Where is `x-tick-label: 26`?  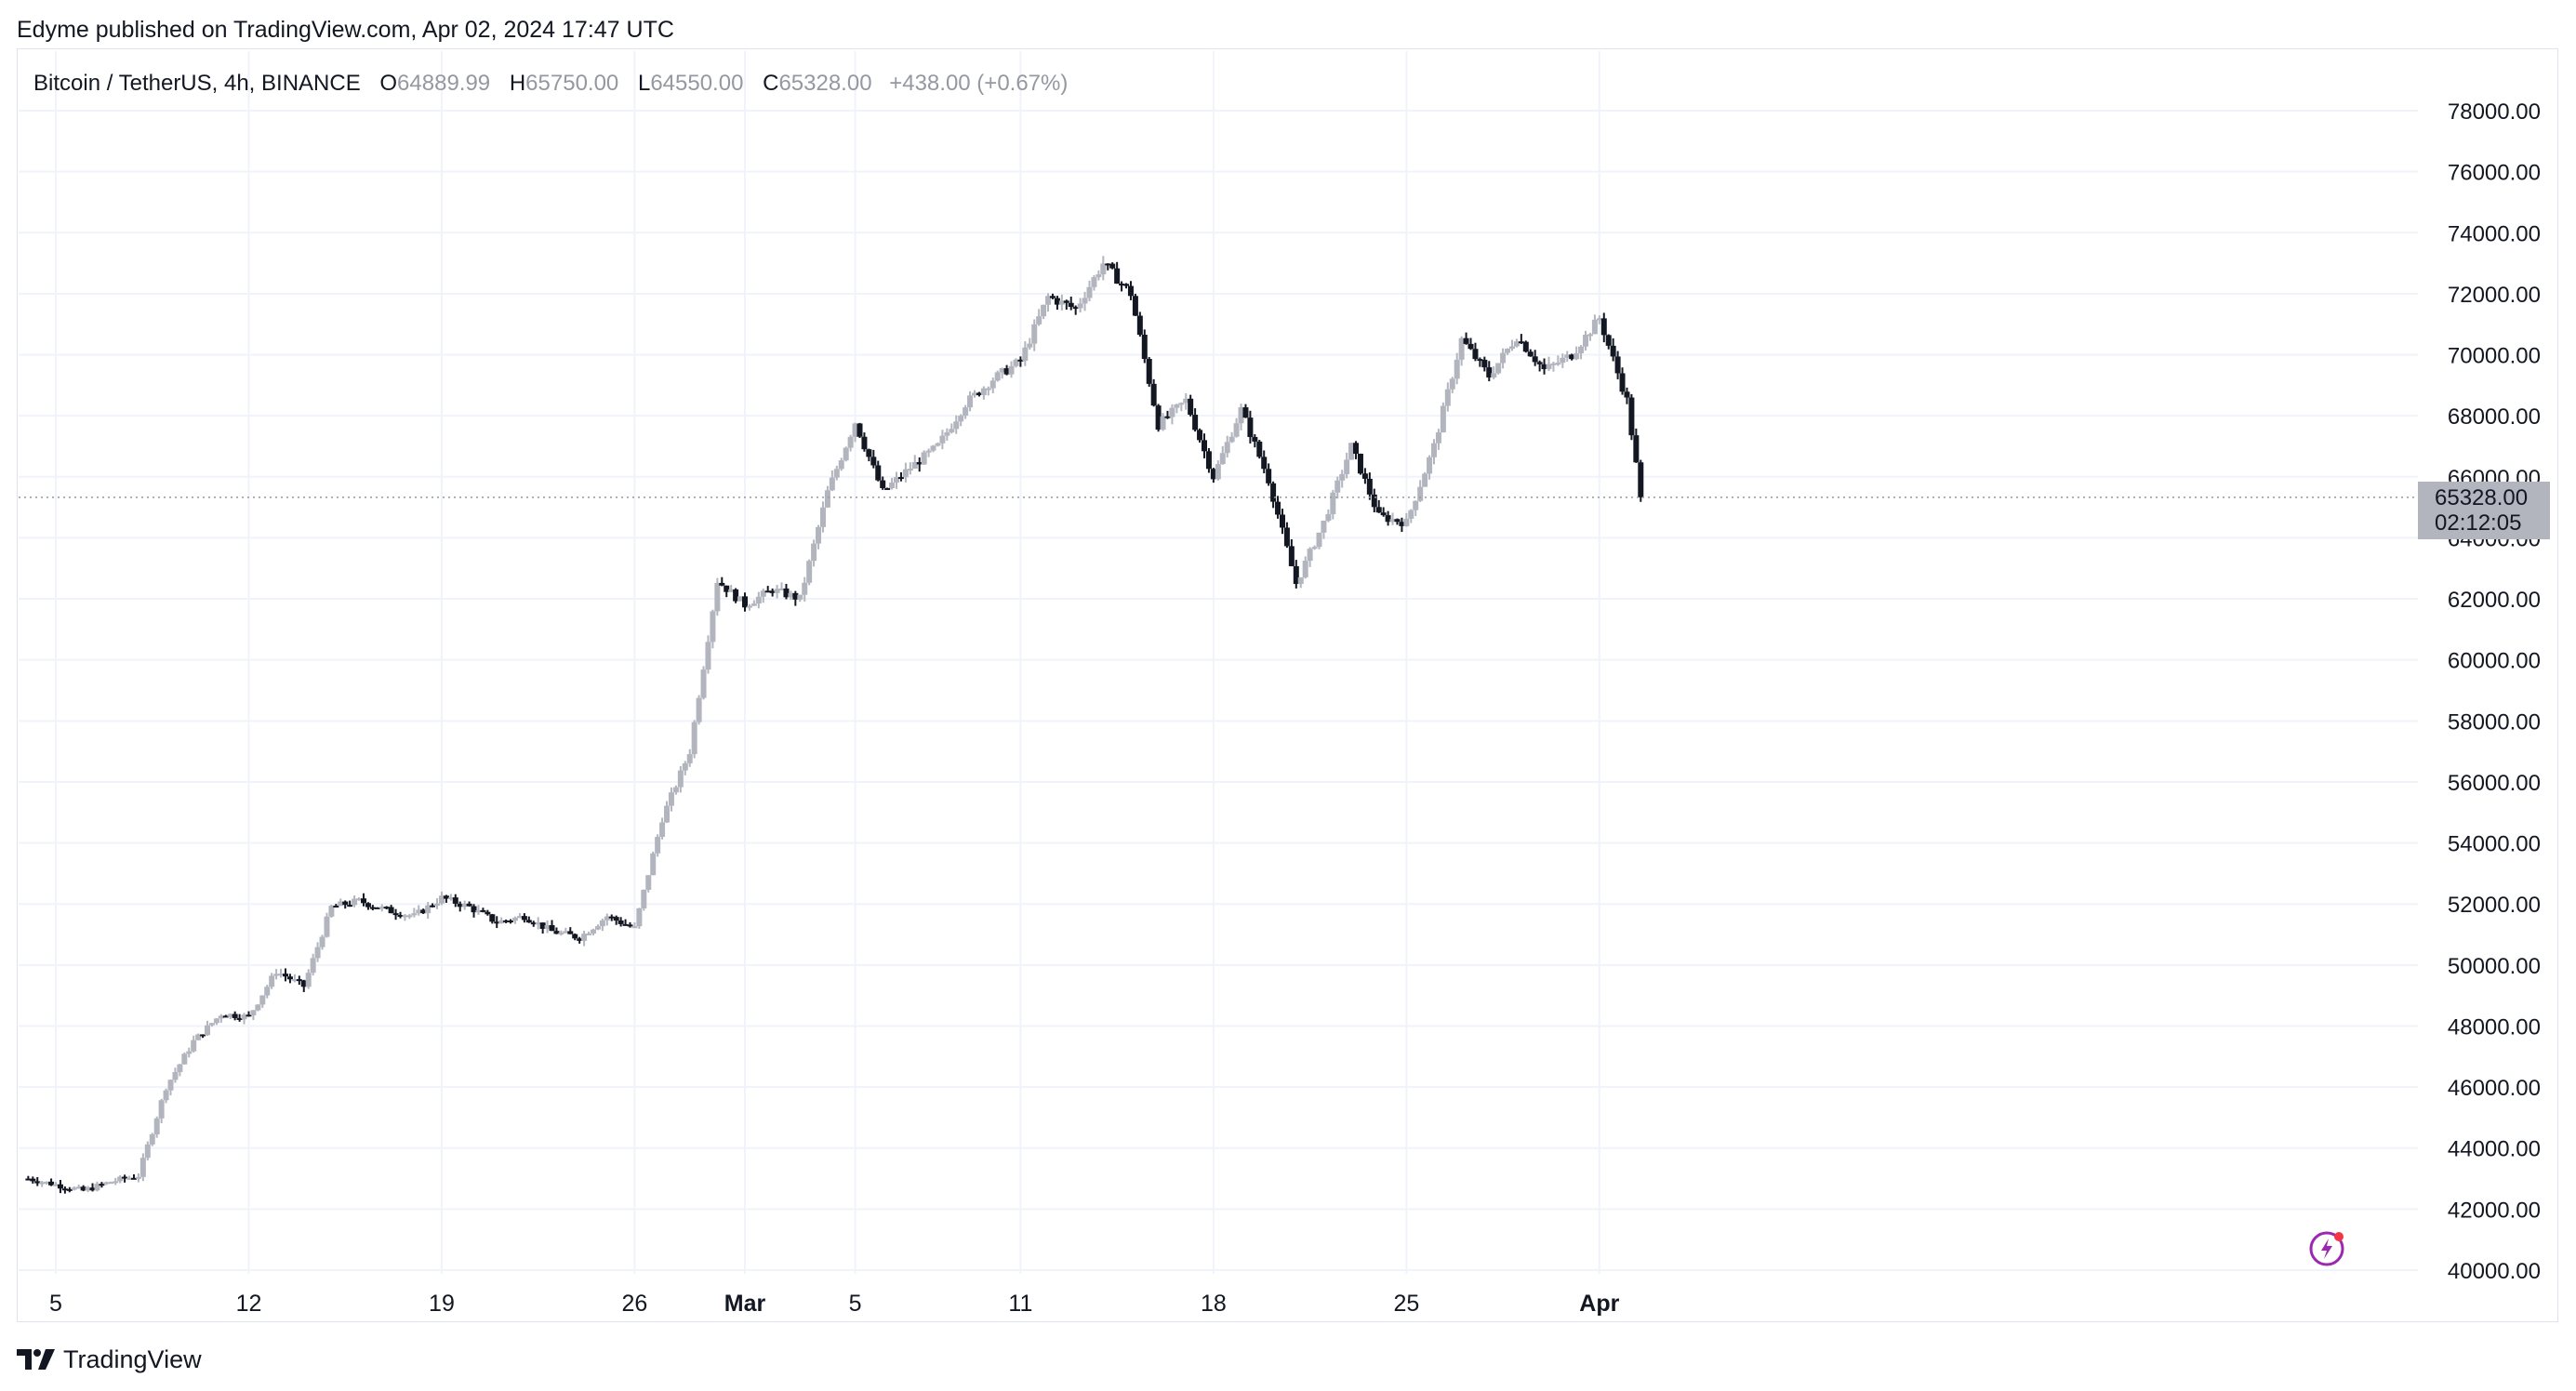
x-tick-label: 26 is located at coordinates (635, 1304).